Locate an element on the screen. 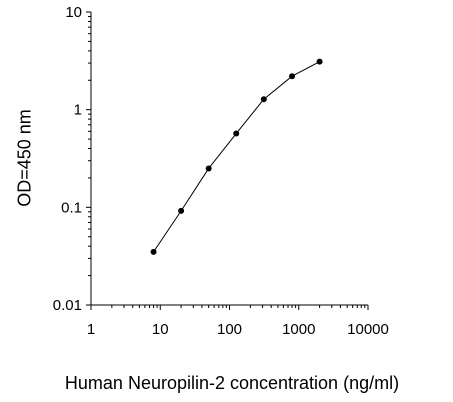 The image size is (453, 402). y-tick-label: 0.01 is located at coordinates (67, 305).